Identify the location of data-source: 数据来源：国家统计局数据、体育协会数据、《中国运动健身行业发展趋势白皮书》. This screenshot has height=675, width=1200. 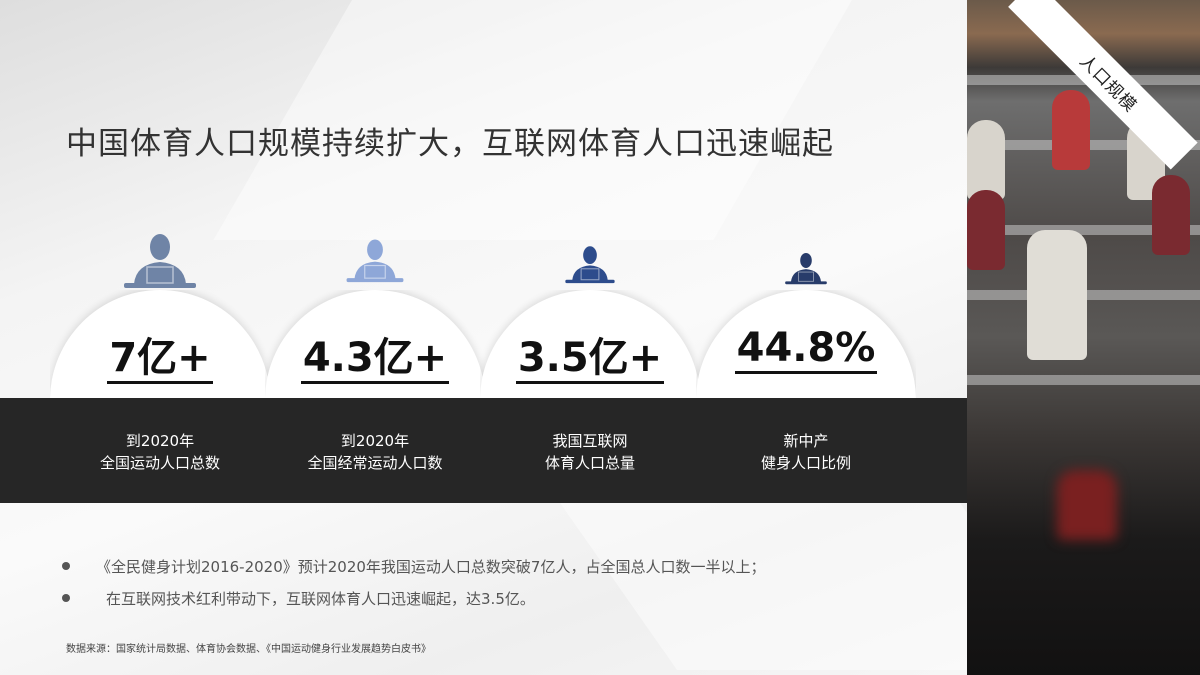
(248, 649).